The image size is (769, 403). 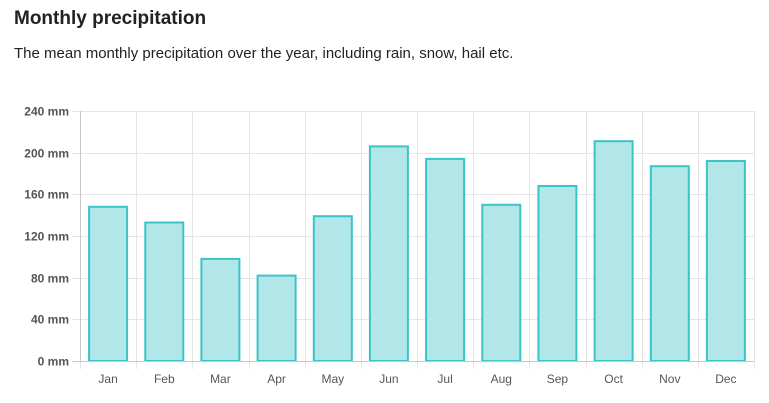 I want to click on bar-feb, so click(x=164, y=291).